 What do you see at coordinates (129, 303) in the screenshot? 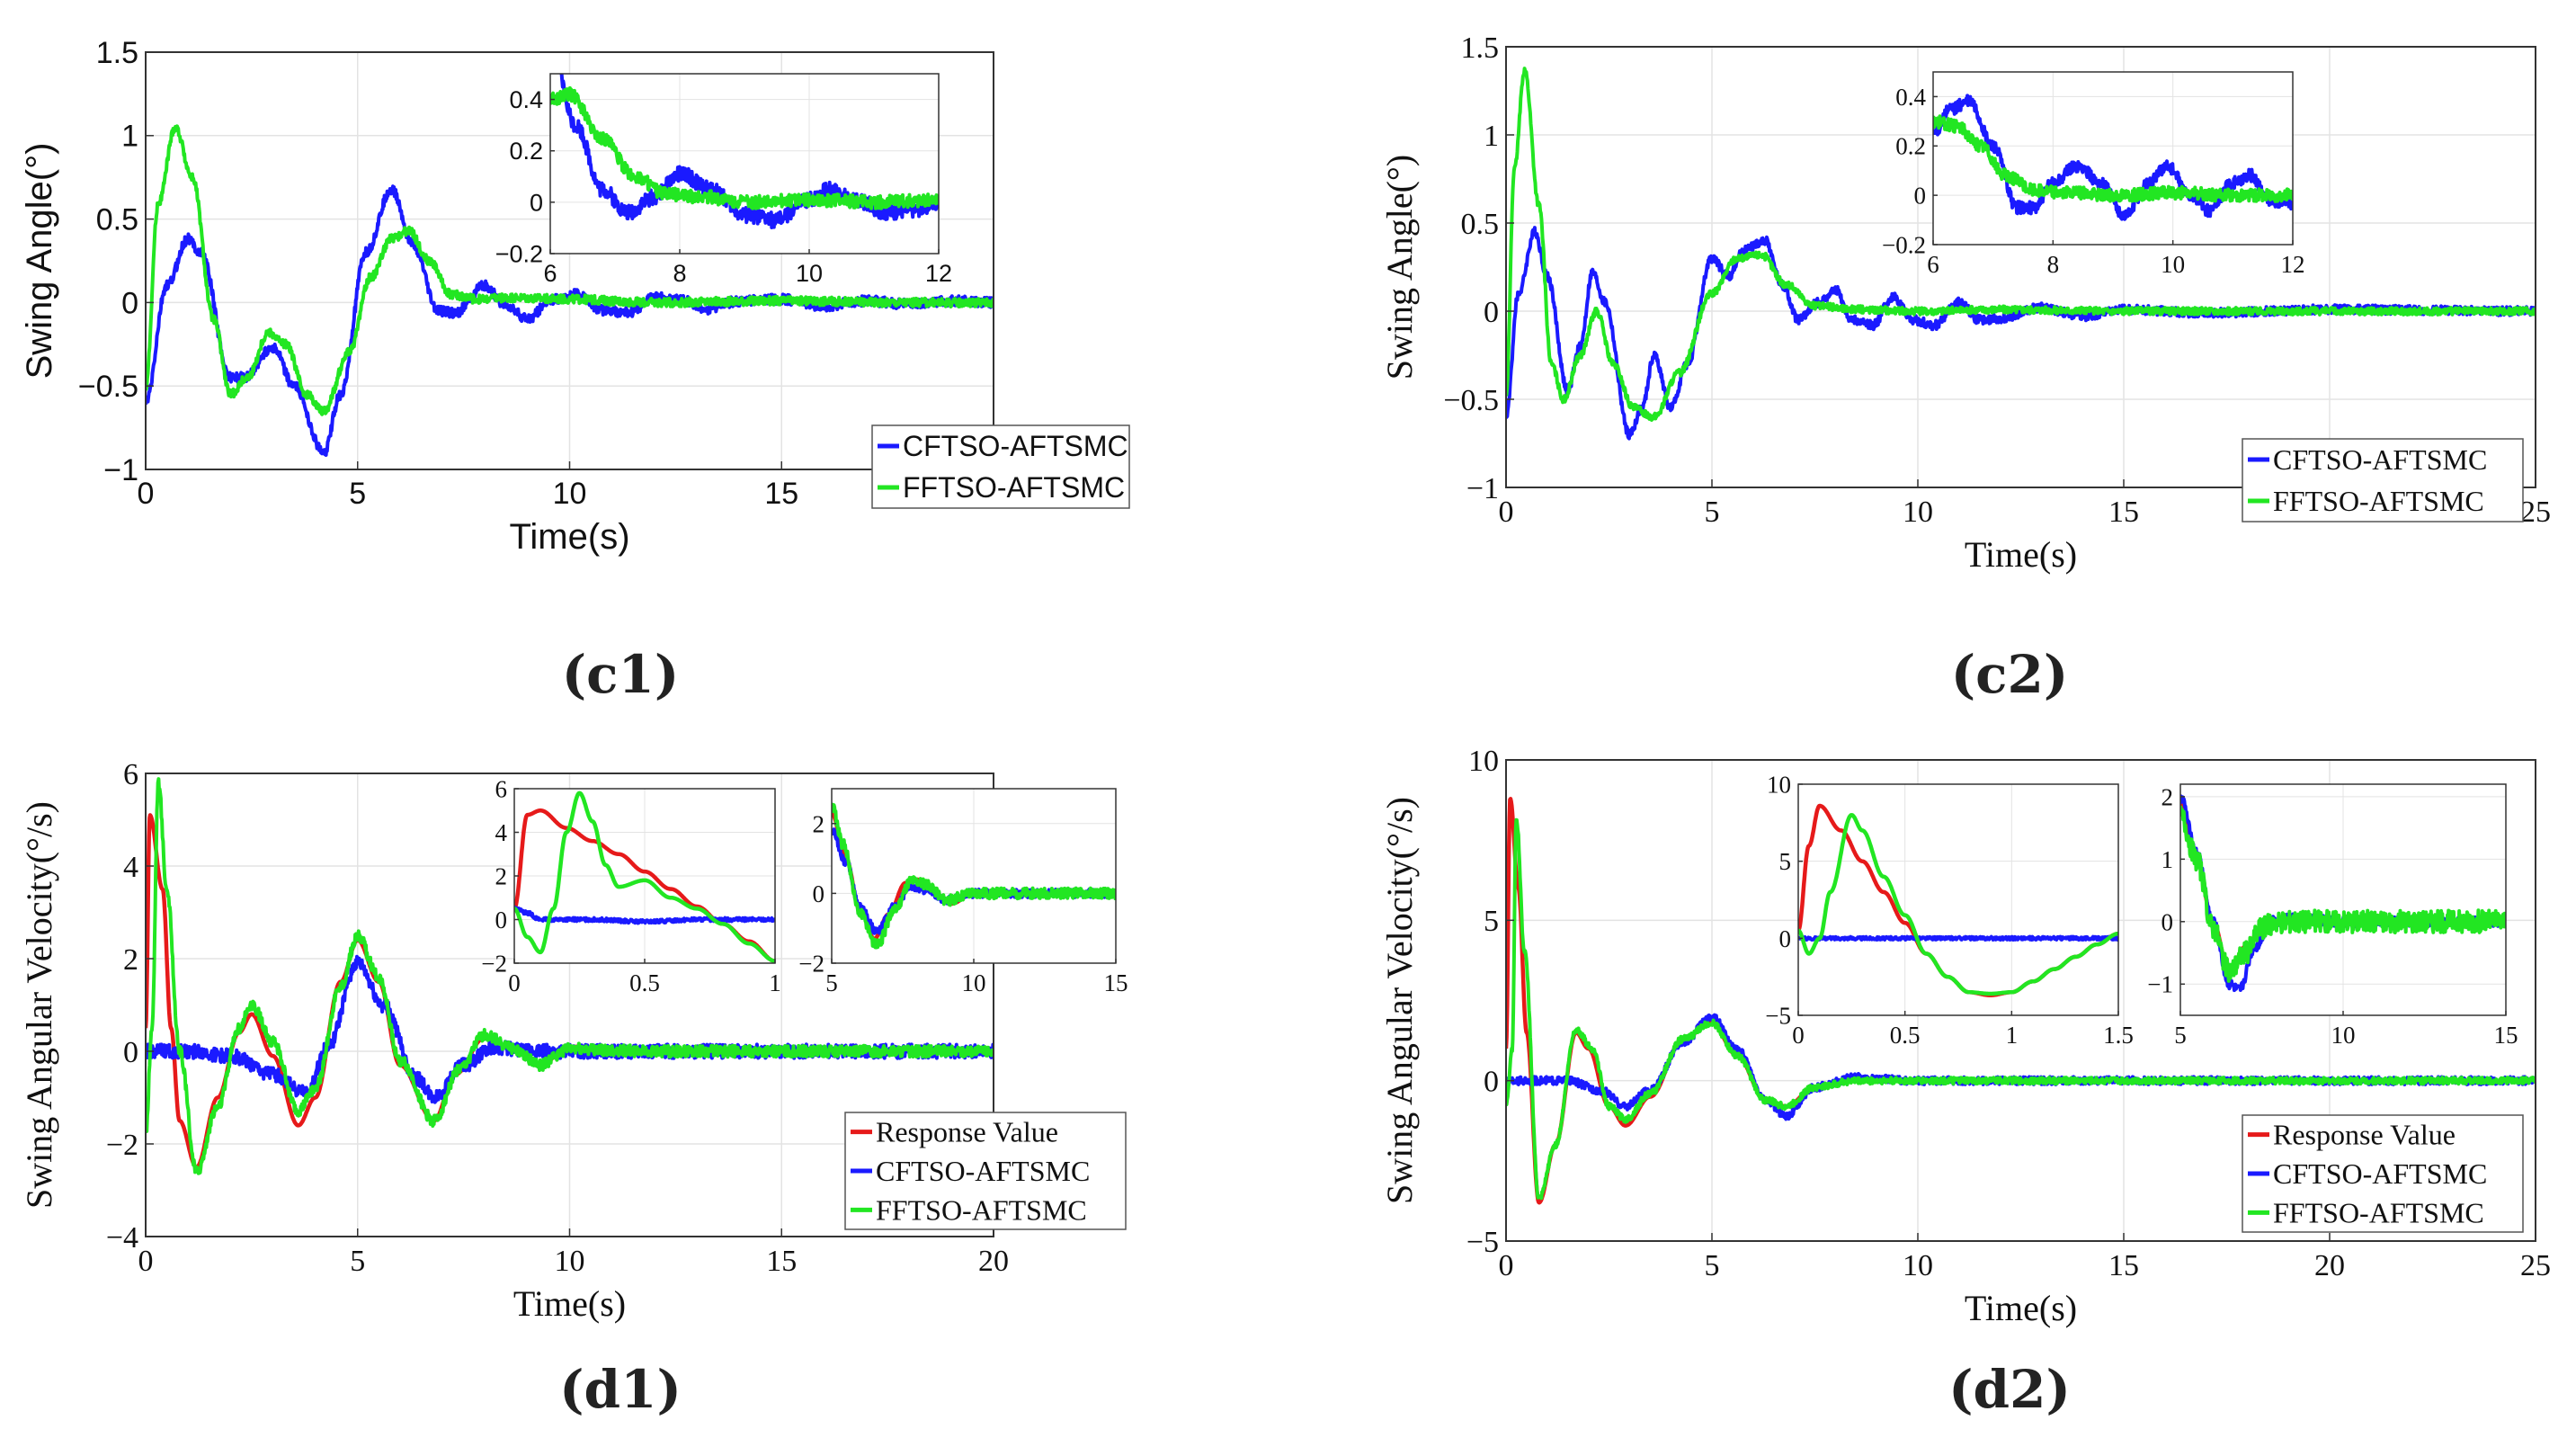
I see `chart-c1-ytick-label: 0` at bounding box center [129, 303].